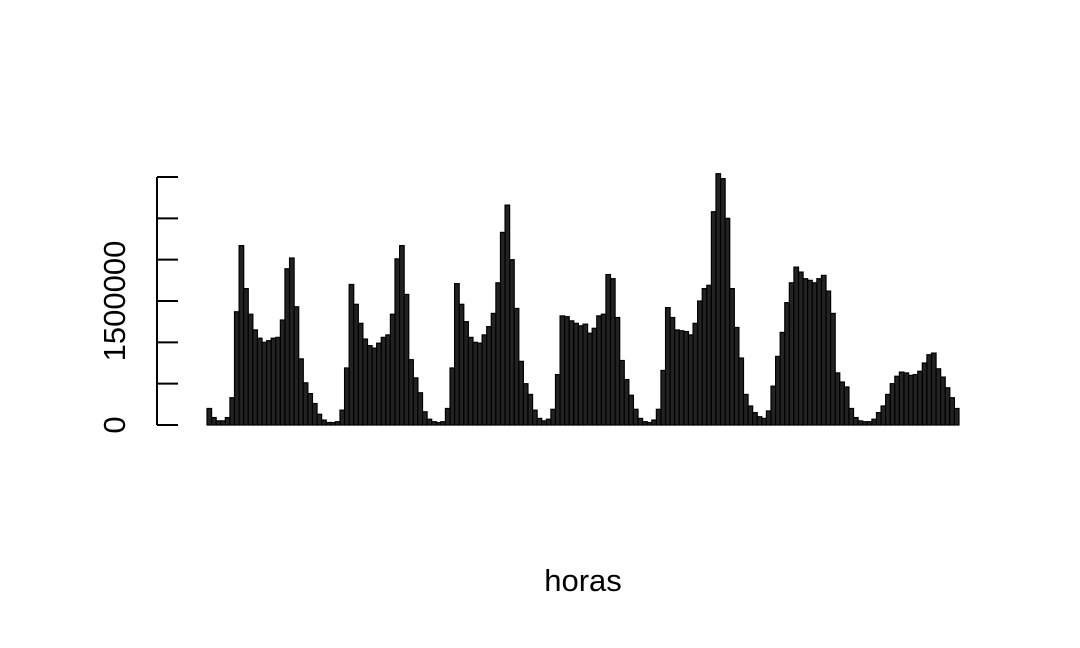 The width and height of the screenshot is (1080, 648). Describe the element at coordinates (583, 580) in the screenshot. I see `x-axis-title: horas` at that location.